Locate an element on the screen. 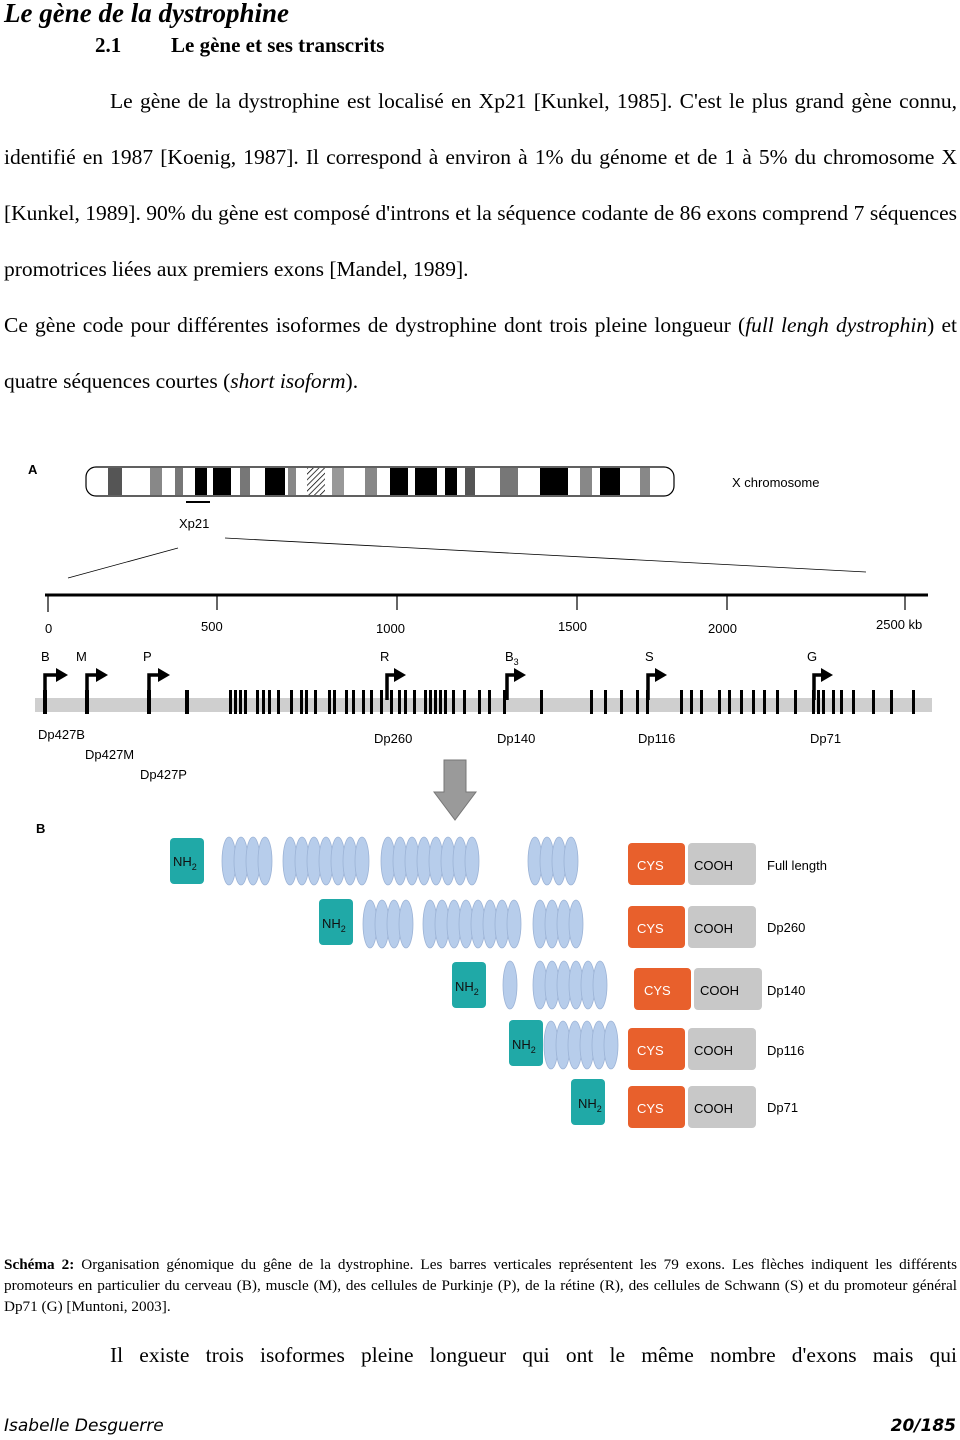 The image size is (960, 1440). gene-bar is located at coordinates (483, 705).